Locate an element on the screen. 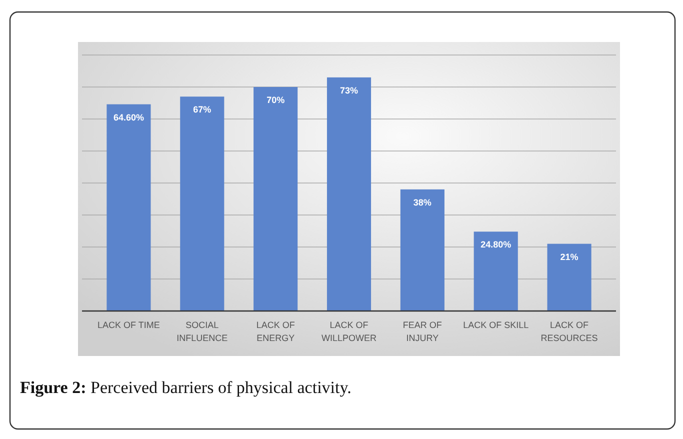 This screenshot has height=439, width=683. x-tick-label: LACK OF SKILL is located at coordinates (496, 325).